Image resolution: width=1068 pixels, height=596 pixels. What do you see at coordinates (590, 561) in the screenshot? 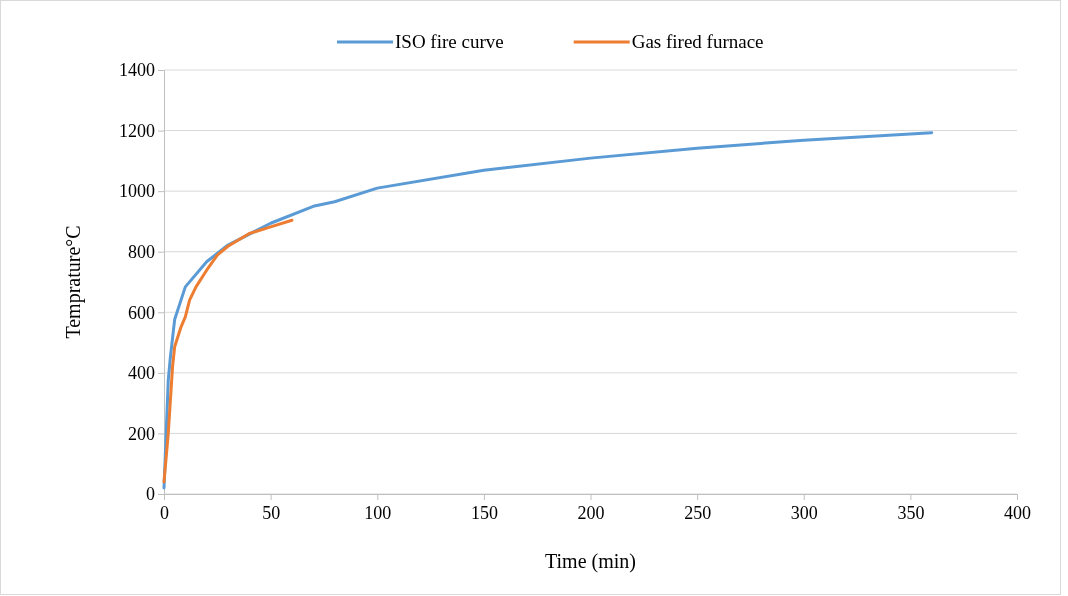
I see `x-axis-title: Time (min)` at bounding box center [590, 561].